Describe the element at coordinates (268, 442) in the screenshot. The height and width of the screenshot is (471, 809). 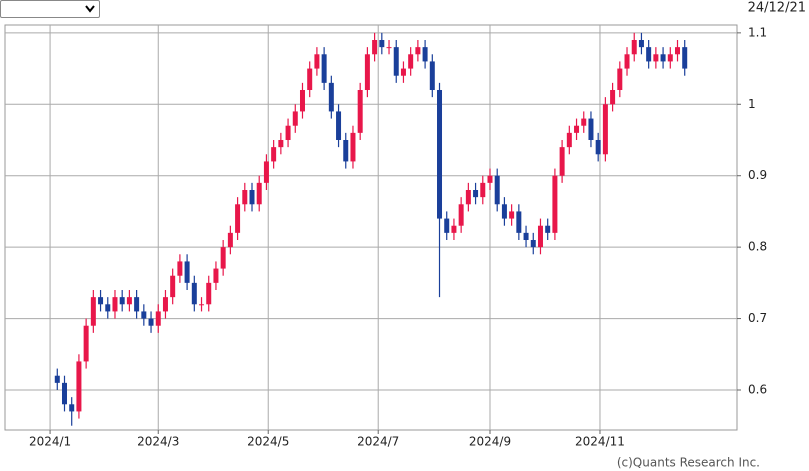
I see `x-tick-label: 2024/5` at that location.